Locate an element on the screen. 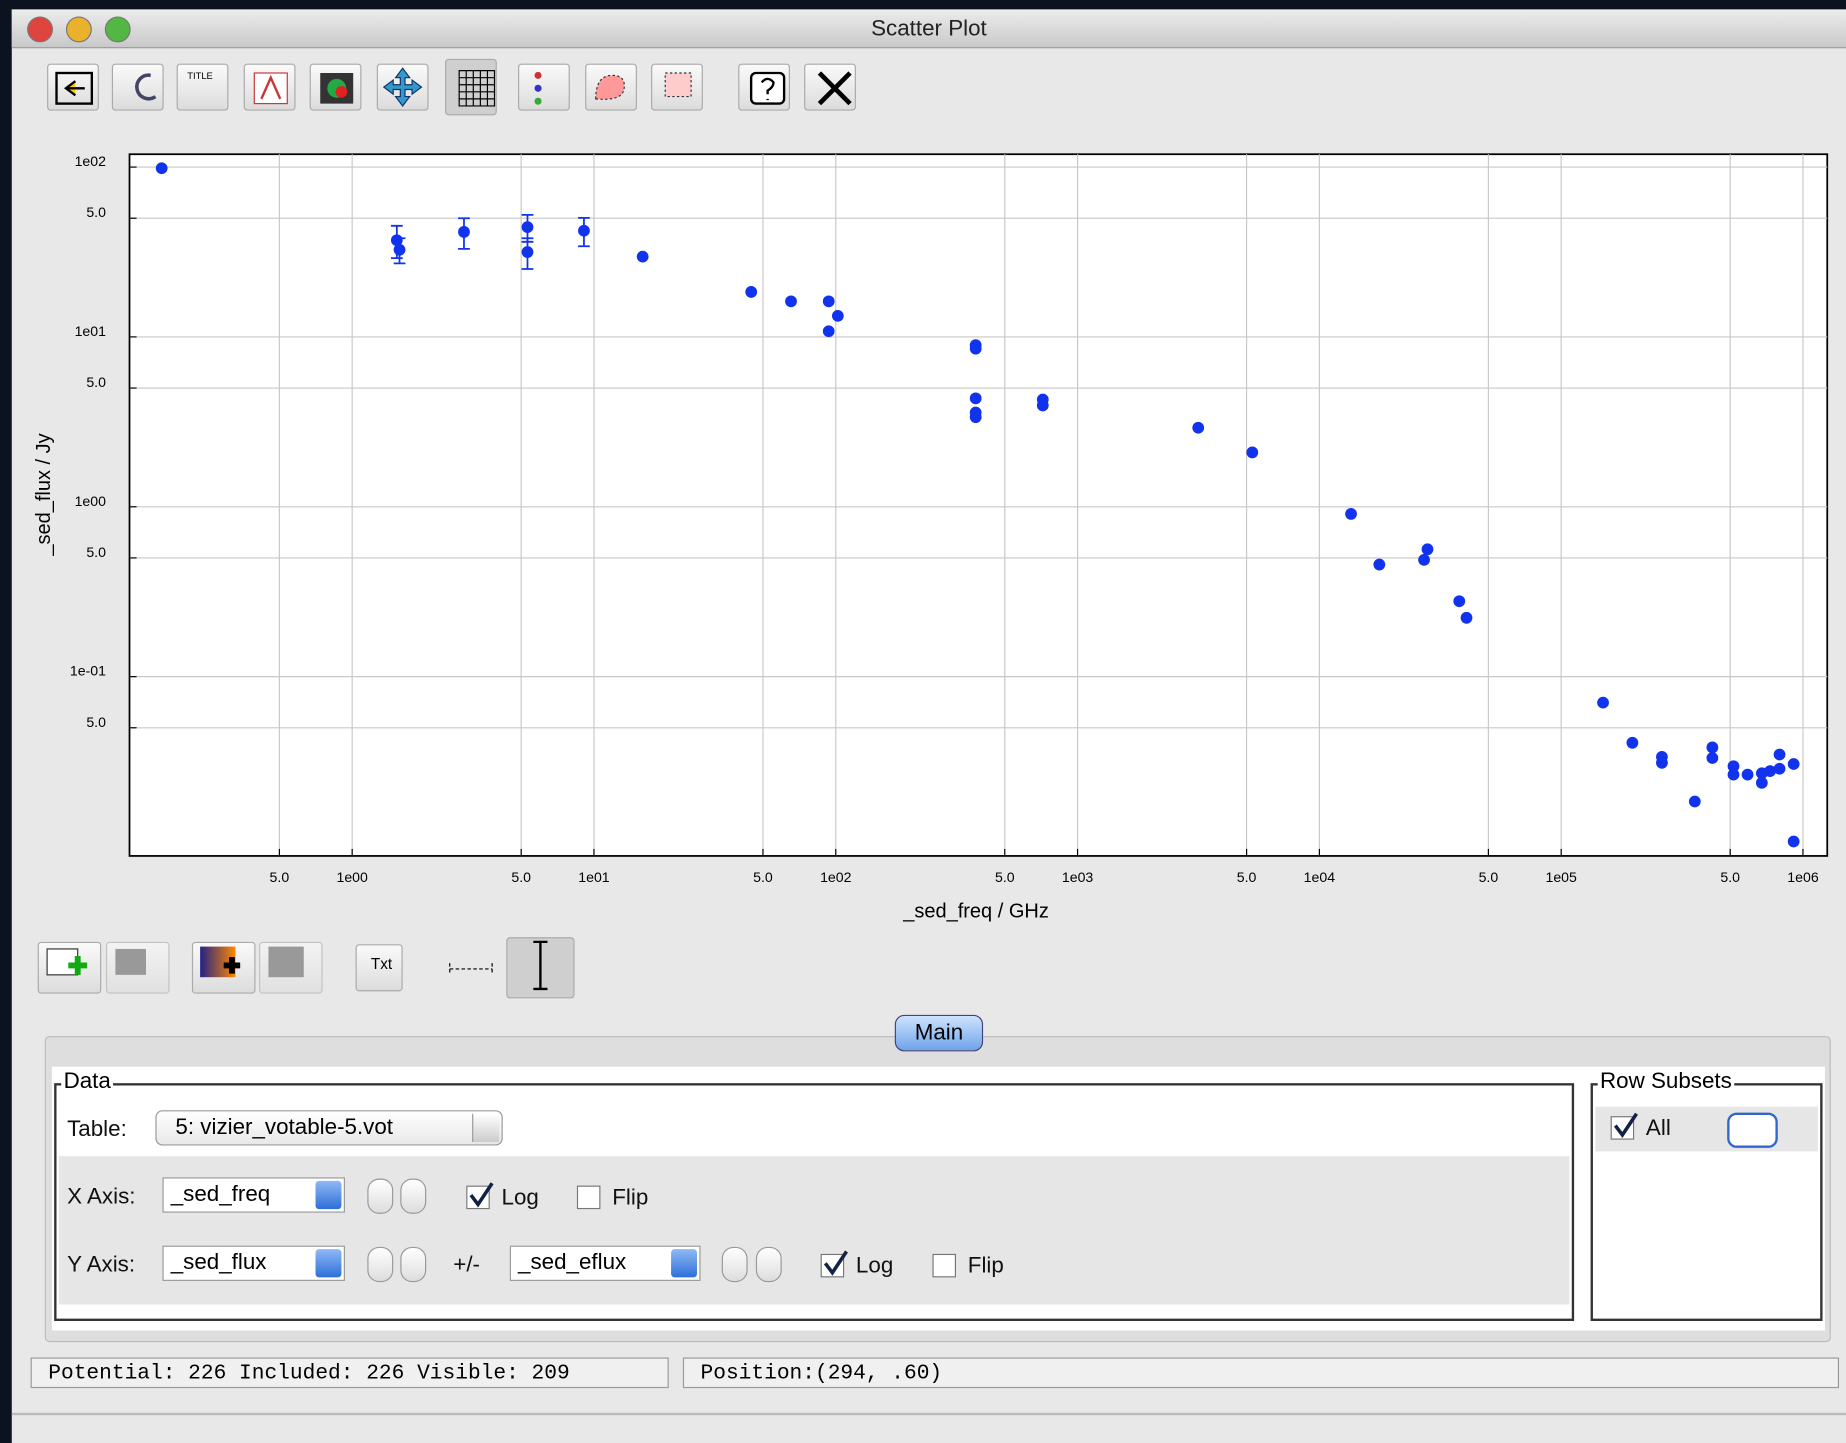 Image resolution: width=1846 pixels, height=1443 pixels. zoom-button is located at coordinates (117, 29).